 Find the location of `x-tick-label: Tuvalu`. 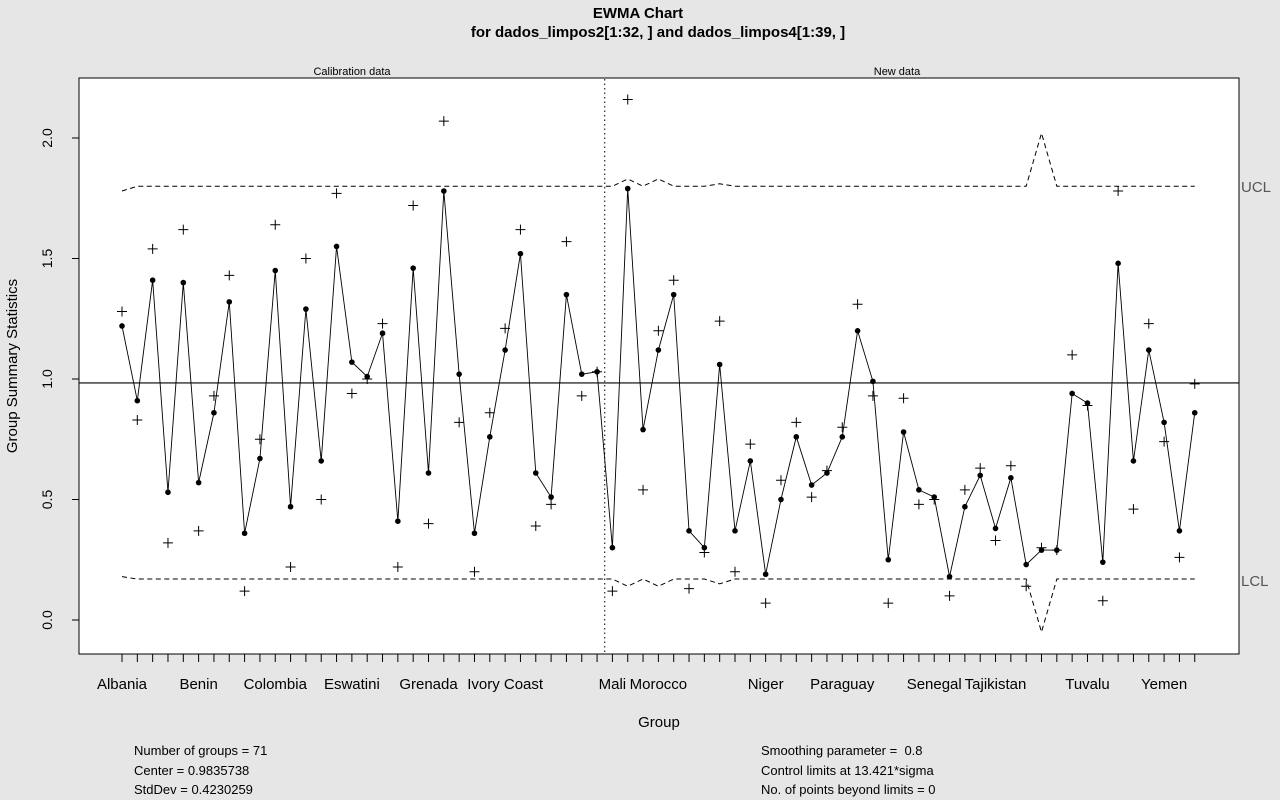

x-tick-label: Tuvalu is located at coordinates (1087, 684).